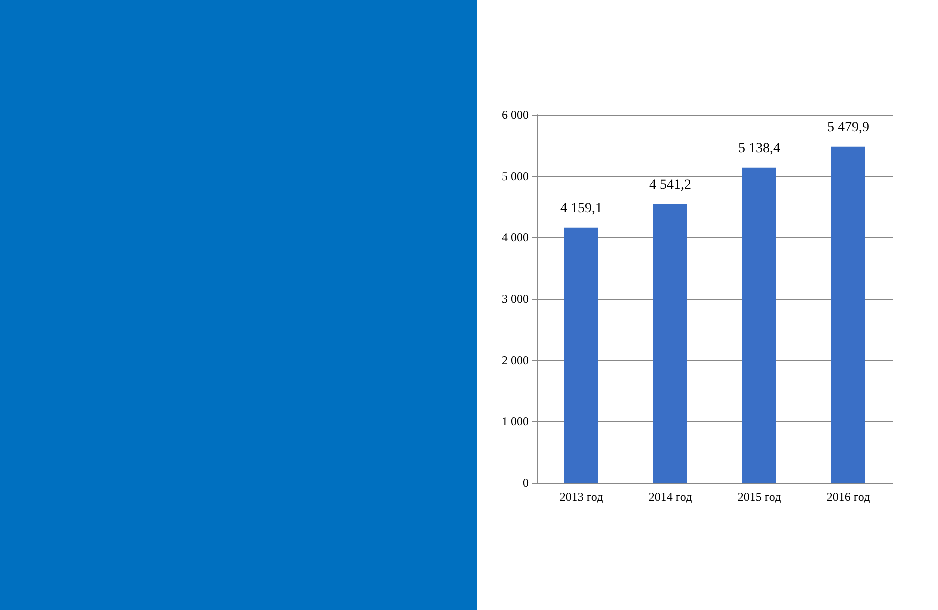 Image resolution: width=938 pixels, height=610 pixels. I want to click on data-label: 5 138,4, so click(759, 148).